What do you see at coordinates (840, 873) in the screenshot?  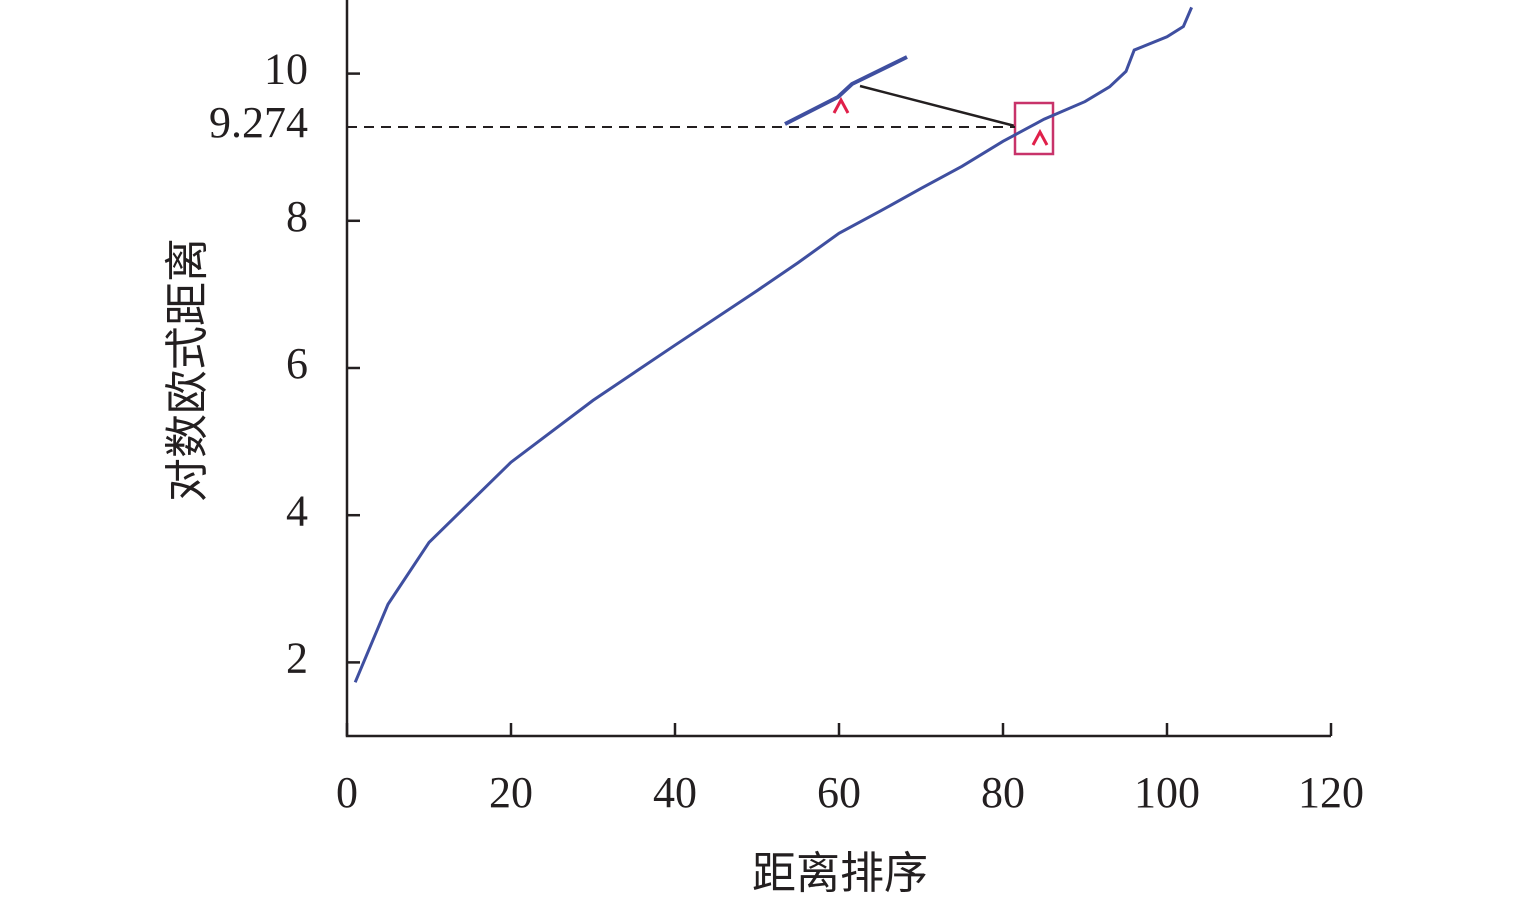 I see `x-axis-label: 距离排序` at bounding box center [840, 873].